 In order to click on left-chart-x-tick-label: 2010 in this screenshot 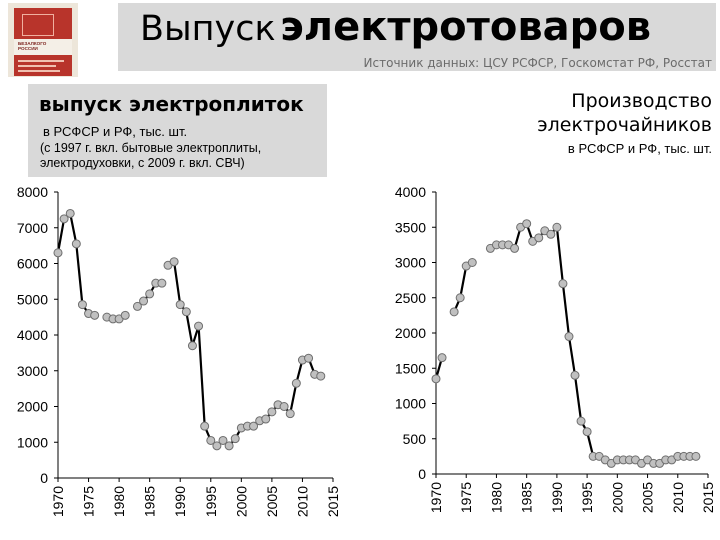, I will do `click(302, 501)`.